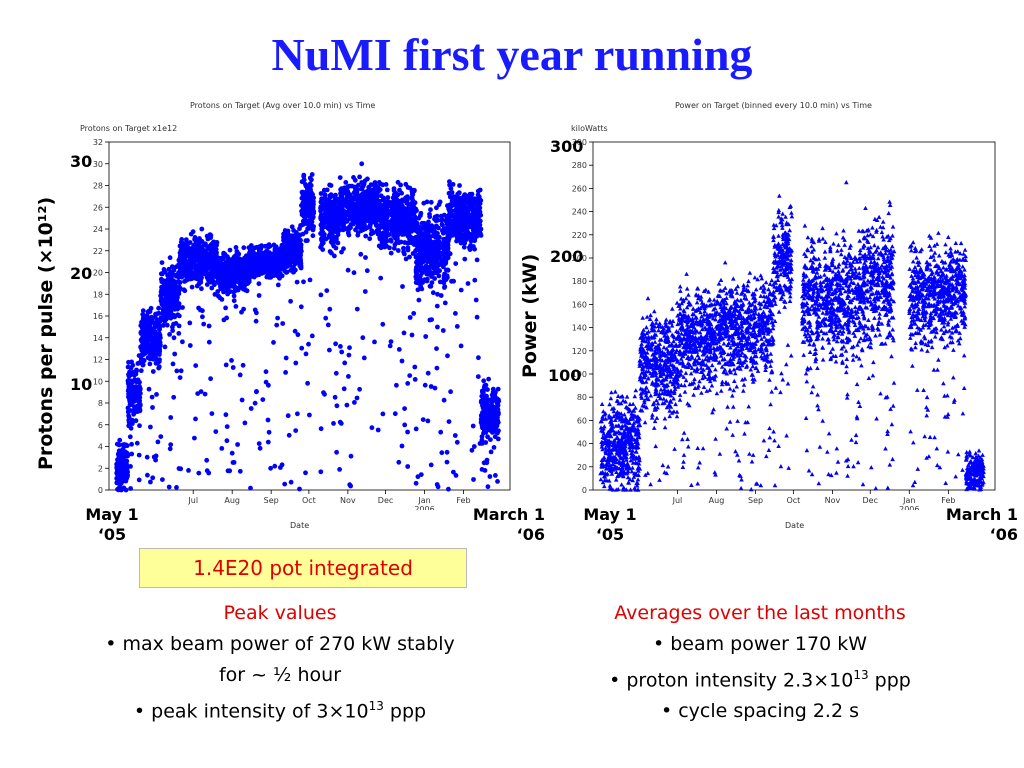  Describe the element at coordinates (582, 444) in the screenshot. I see `right-y-tick-label: 40` at that location.